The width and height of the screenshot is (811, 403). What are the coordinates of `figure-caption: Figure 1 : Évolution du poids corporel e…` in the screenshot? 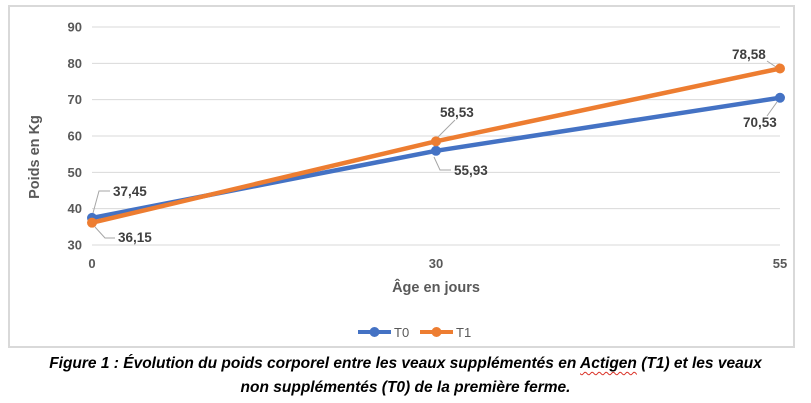 It's located at (405, 375).